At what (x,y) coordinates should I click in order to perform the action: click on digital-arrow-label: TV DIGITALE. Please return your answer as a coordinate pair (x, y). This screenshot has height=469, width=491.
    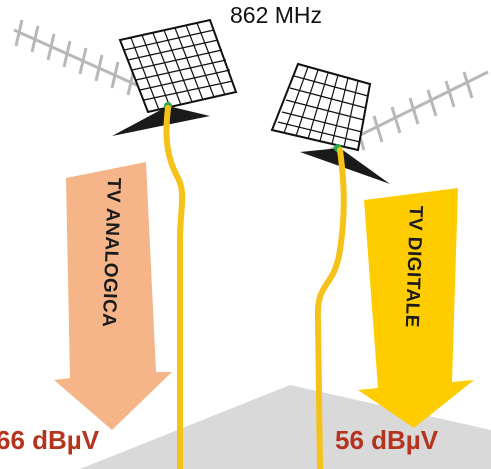
    Looking at the image, I should click on (413, 267).